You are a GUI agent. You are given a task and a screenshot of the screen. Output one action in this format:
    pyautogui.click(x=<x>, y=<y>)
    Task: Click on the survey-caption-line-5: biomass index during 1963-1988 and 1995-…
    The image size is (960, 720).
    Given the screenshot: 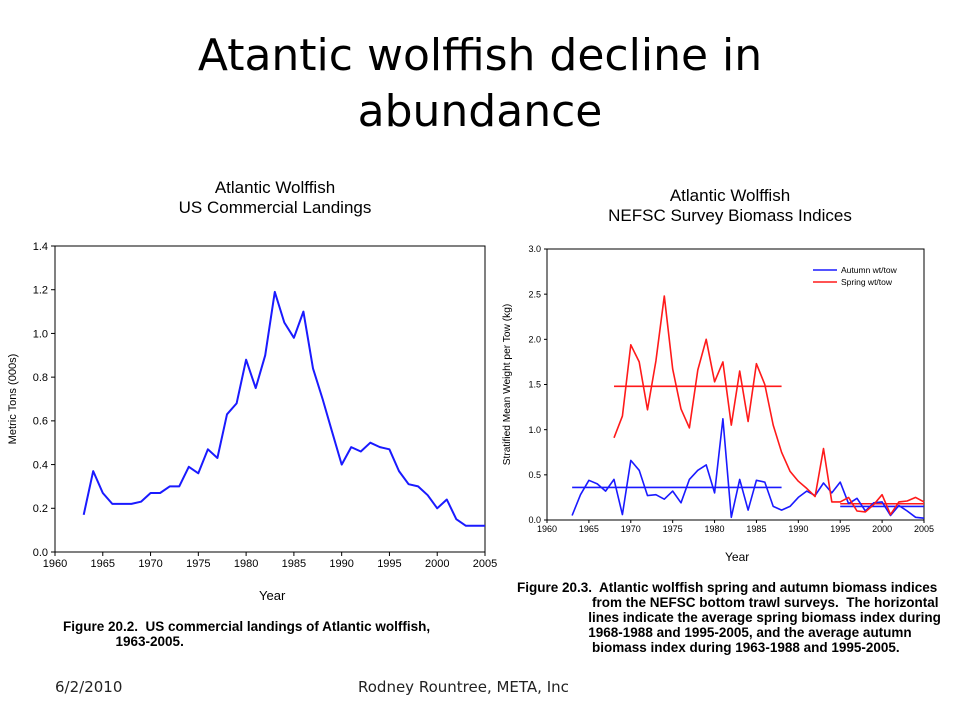 What is the action you would take?
    pyautogui.click(x=708, y=647)
    